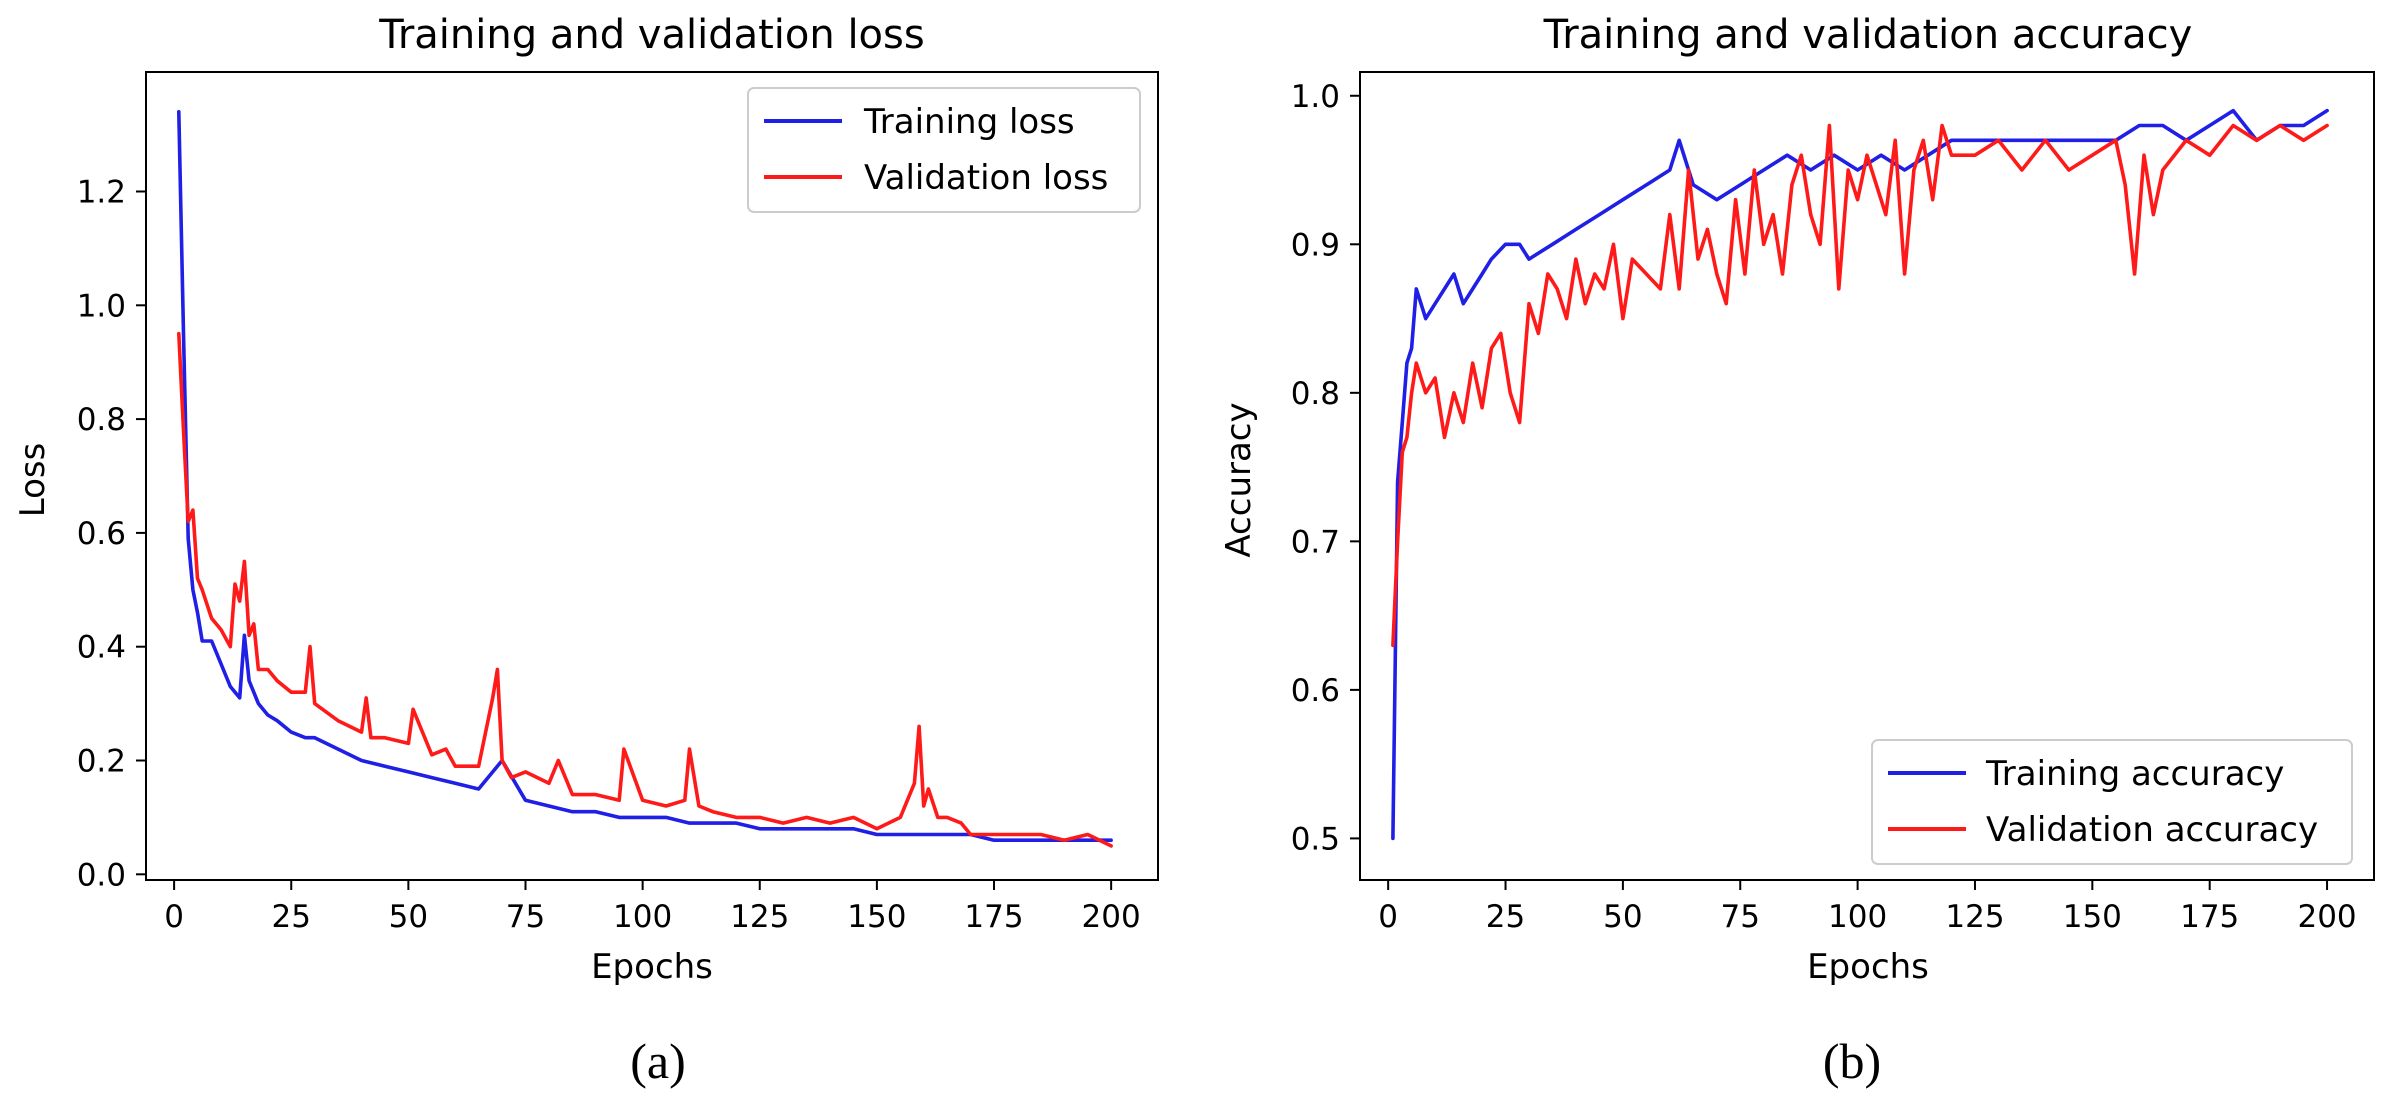 This screenshot has height=1108, width=2390. I want to click on loss-y-tick-label: 0.0, so click(101, 875).